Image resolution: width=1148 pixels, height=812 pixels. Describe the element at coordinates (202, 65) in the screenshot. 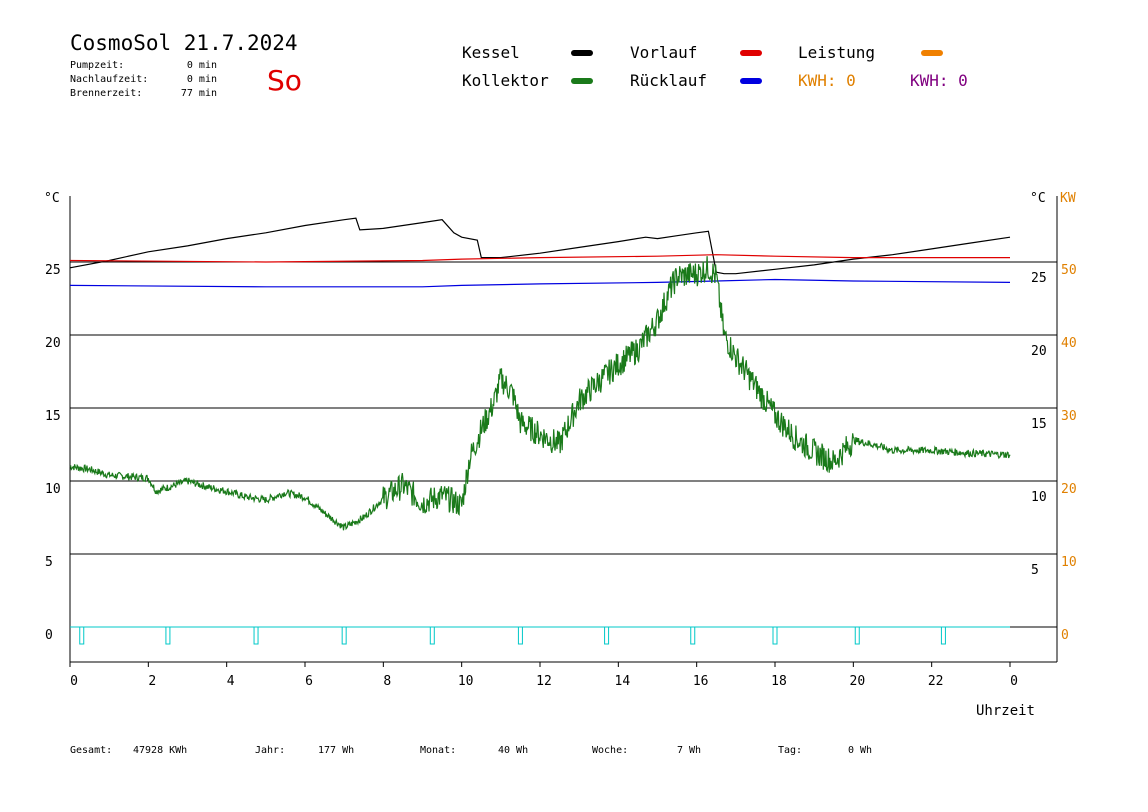

I see `info-value-pumpzeit: 0 min` at that location.